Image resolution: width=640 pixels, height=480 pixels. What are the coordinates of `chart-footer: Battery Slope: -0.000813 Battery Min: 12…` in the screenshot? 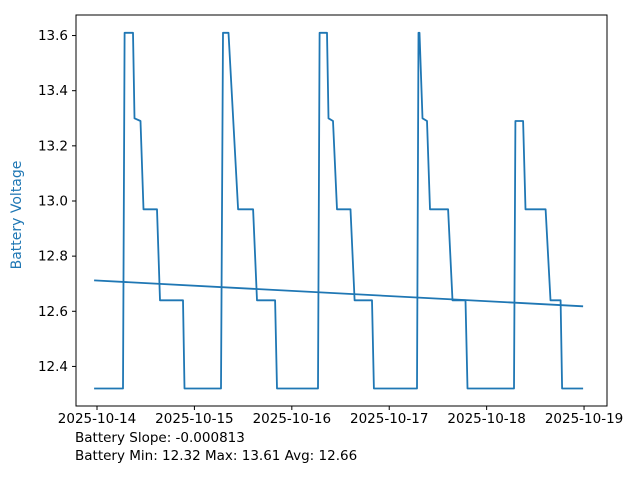 It's located at (216, 447).